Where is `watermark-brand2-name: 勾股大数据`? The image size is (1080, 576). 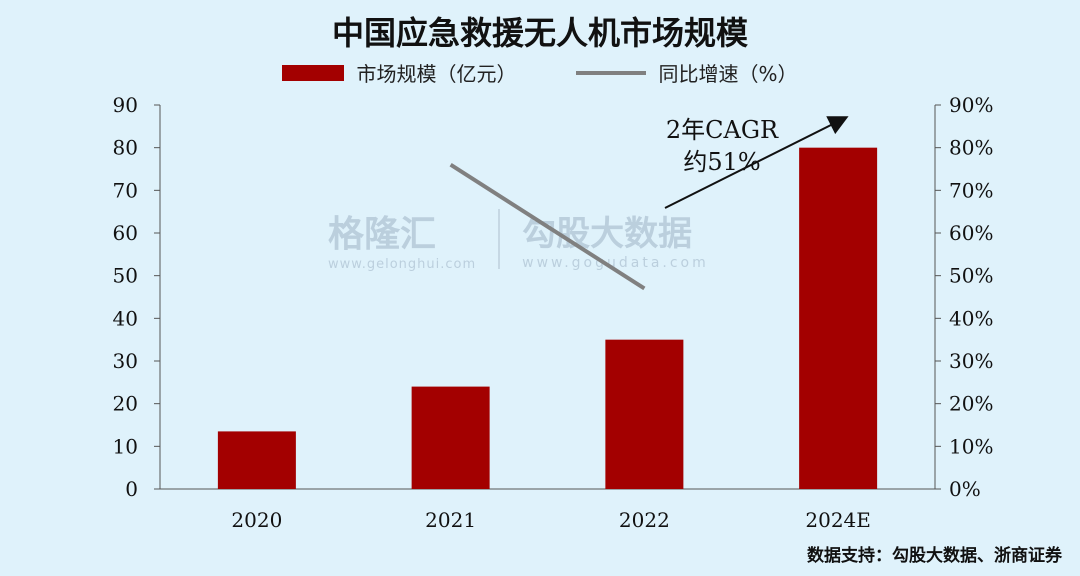
watermark-brand2-name: 勾股大数据 is located at coordinates (607, 234).